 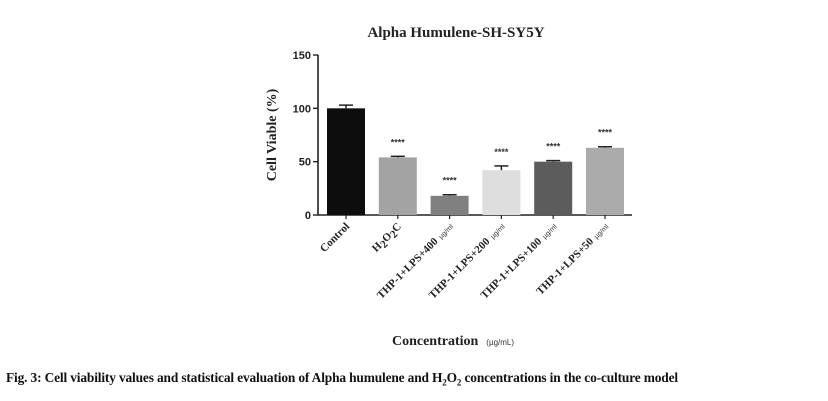 I want to click on x-category-label: H2O2C, so click(x=388, y=239).